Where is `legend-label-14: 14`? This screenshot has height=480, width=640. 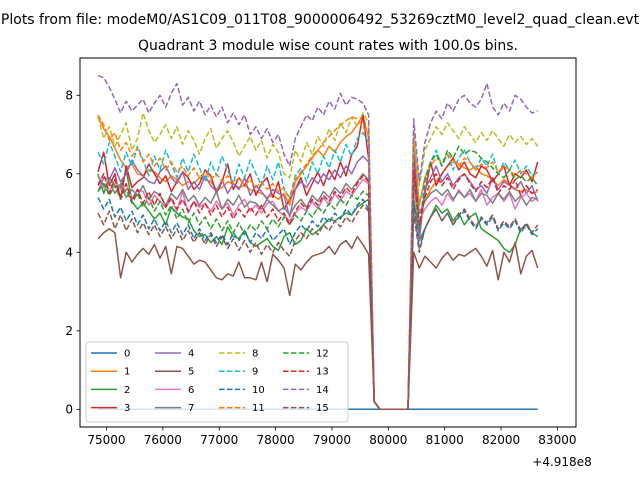 legend-label-14: 14 is located at coordinates (322, 390).